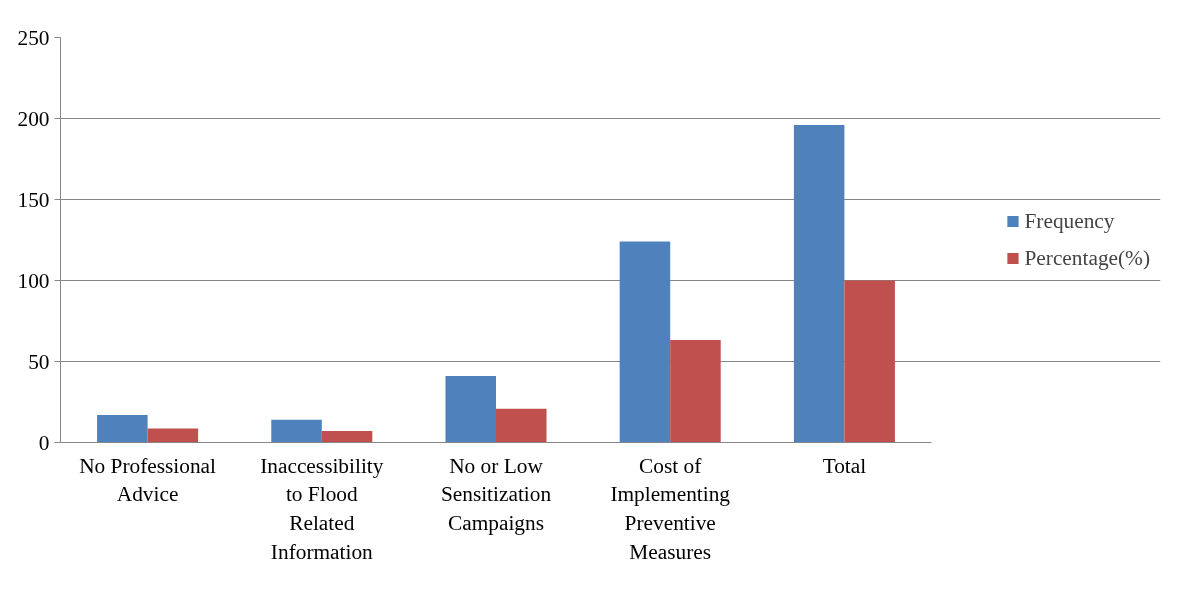 Image resolution: width=1199 pixels, height=594 pixels. What do you see at coordinates (1069, 221) in the screenshot?
I see `legend-label: Frequency` at bounding box center [1069, 221].